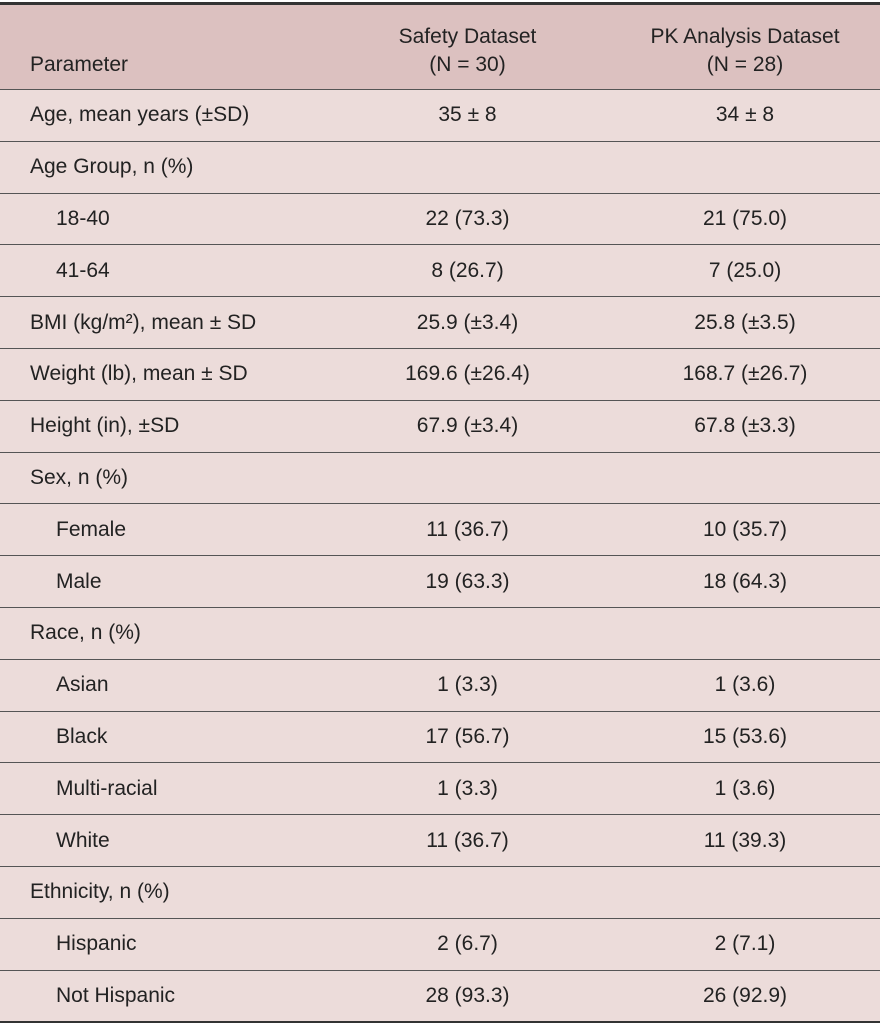  What do you see at coordinates (745, 64) in the screenshot?
I see `header-text: (N = 28)` at bounding box center [745, 64].